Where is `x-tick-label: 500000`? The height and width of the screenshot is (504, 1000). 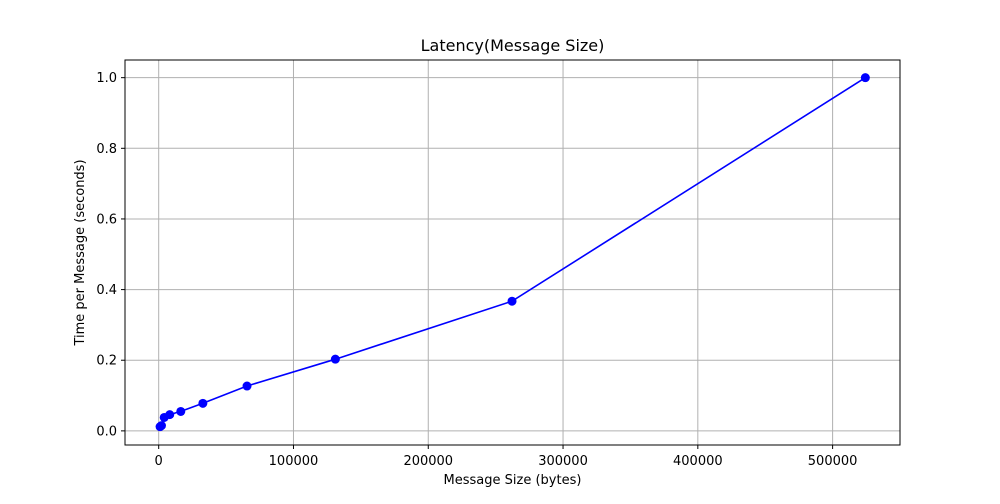 x-tick-label: 500000 is located at coordinates (833, 461).